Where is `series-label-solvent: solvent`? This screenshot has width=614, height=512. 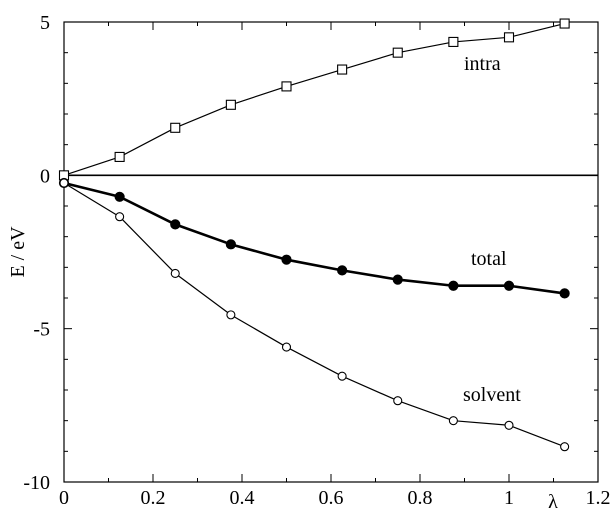 series-label-solvent: solvent is located at coordinates (492, 395).